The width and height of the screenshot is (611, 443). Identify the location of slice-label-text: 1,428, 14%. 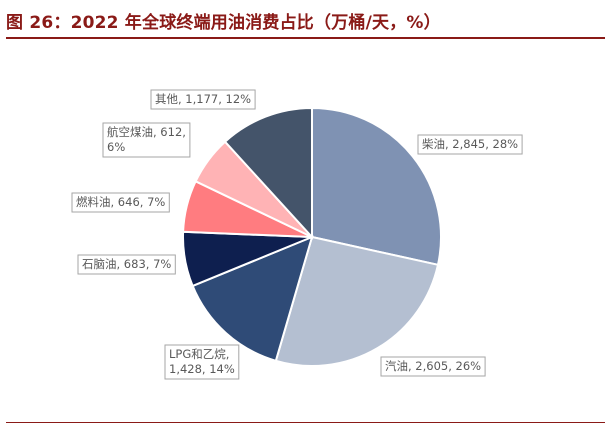
(202, 369).